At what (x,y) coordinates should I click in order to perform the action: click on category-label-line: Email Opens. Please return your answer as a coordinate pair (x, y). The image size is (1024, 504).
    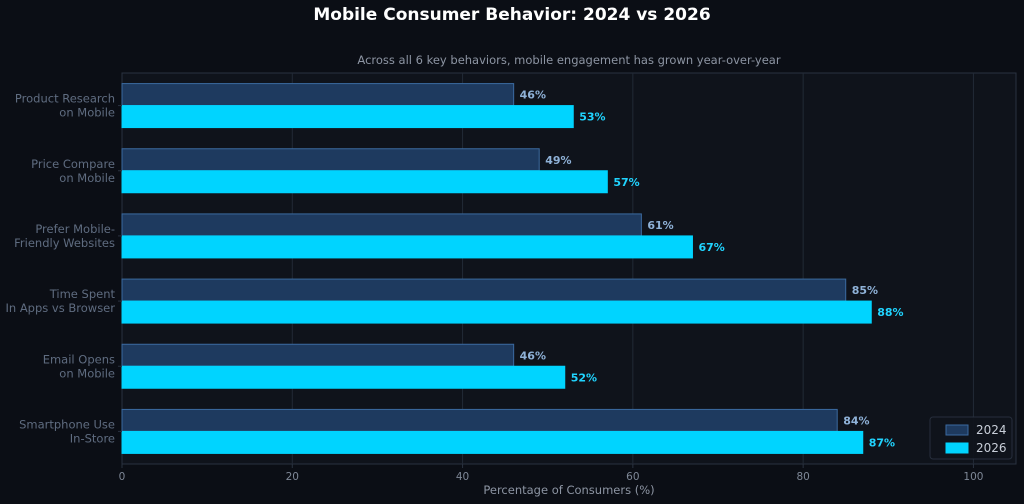
    Looking at the image, I should click on (79, 359).